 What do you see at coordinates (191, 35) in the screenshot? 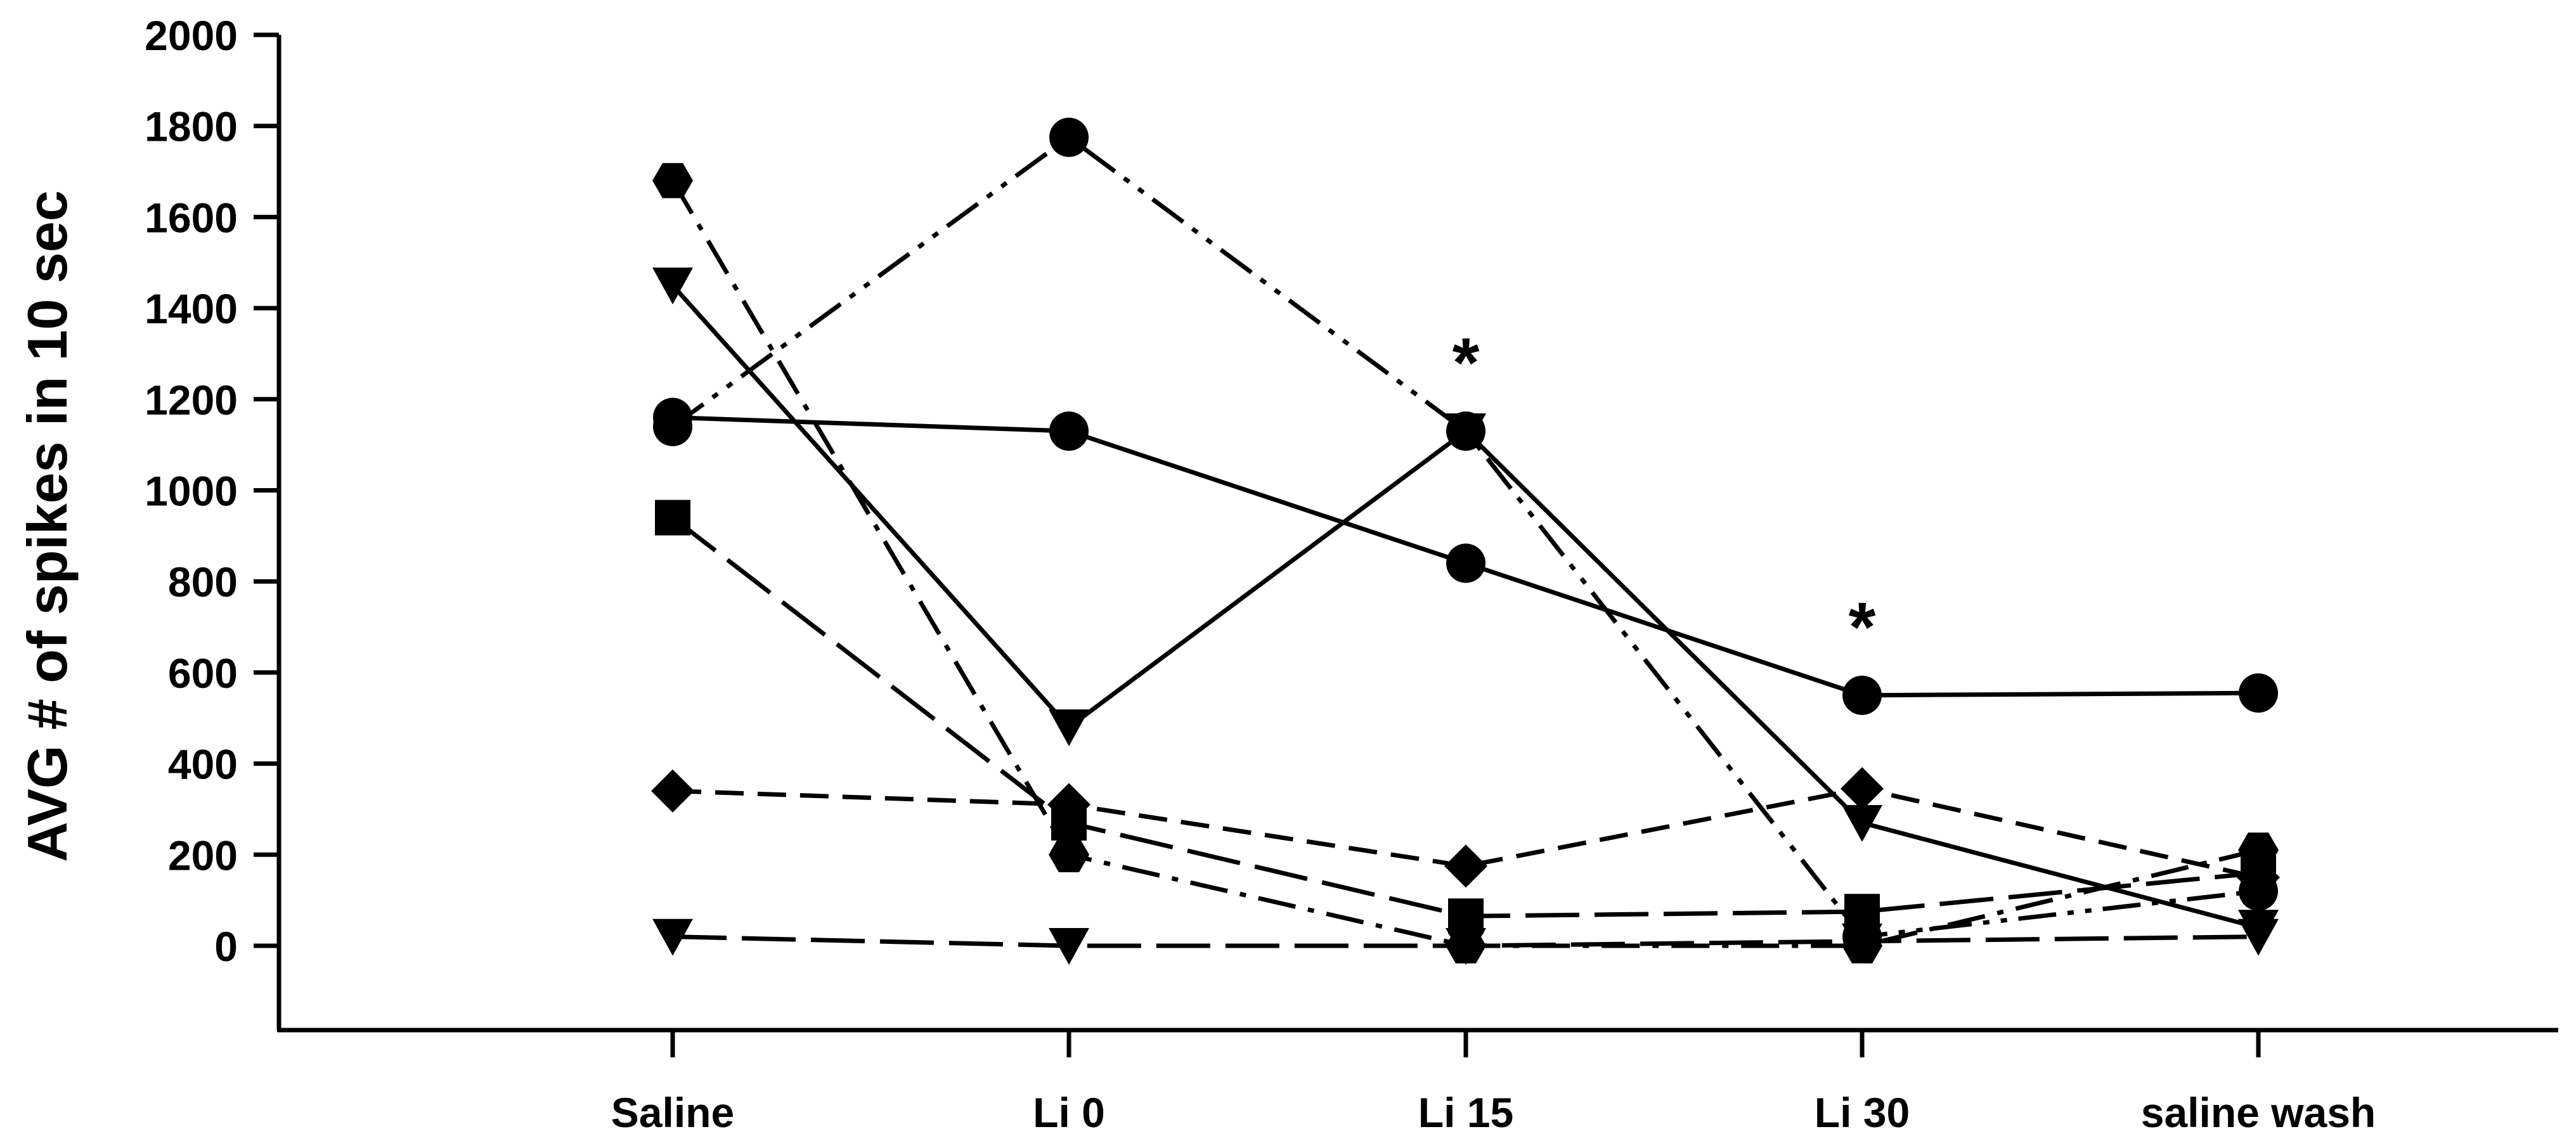
I see `y-tick-label: 2000` at bounding box center [191, 35].